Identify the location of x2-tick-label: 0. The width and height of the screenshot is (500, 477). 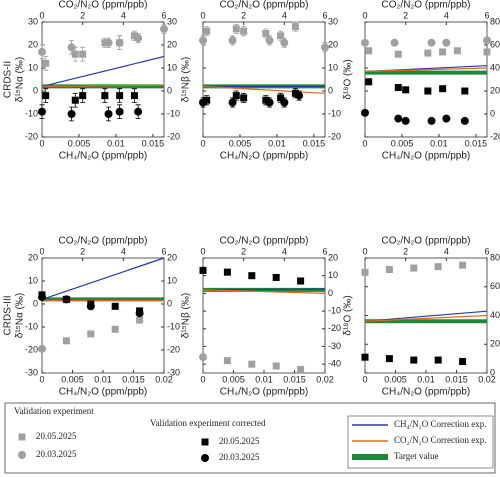
(364, 251).